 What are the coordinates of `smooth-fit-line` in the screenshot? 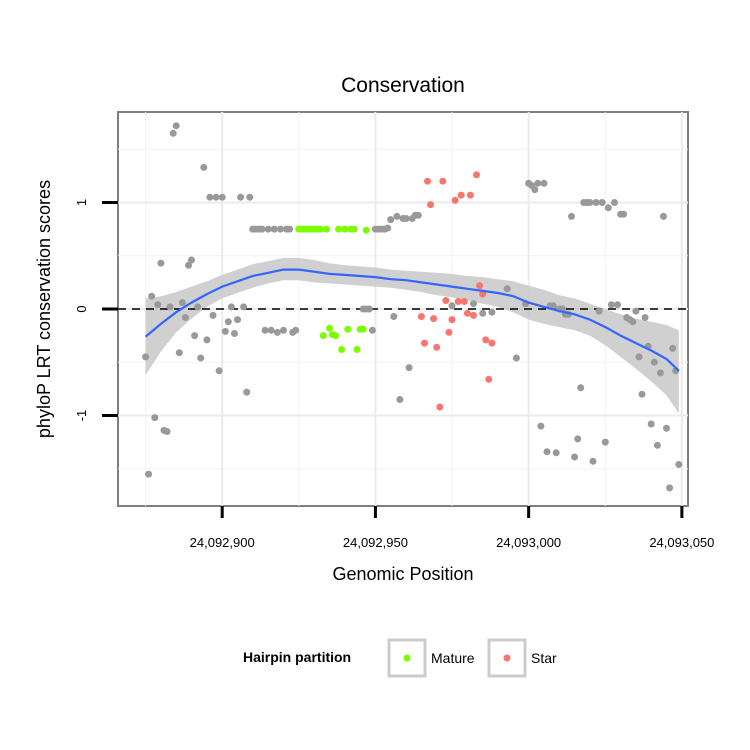 It's located at (412, 320).